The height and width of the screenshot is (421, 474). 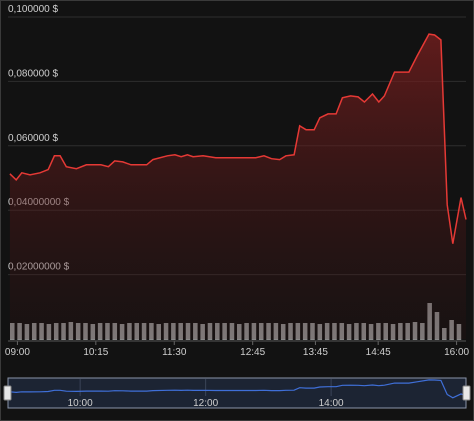 What do you see at coordinates (205, 403) in the screenshot?
I see `navigator-tick-label: 12:00` at bounding box center [205, 403].